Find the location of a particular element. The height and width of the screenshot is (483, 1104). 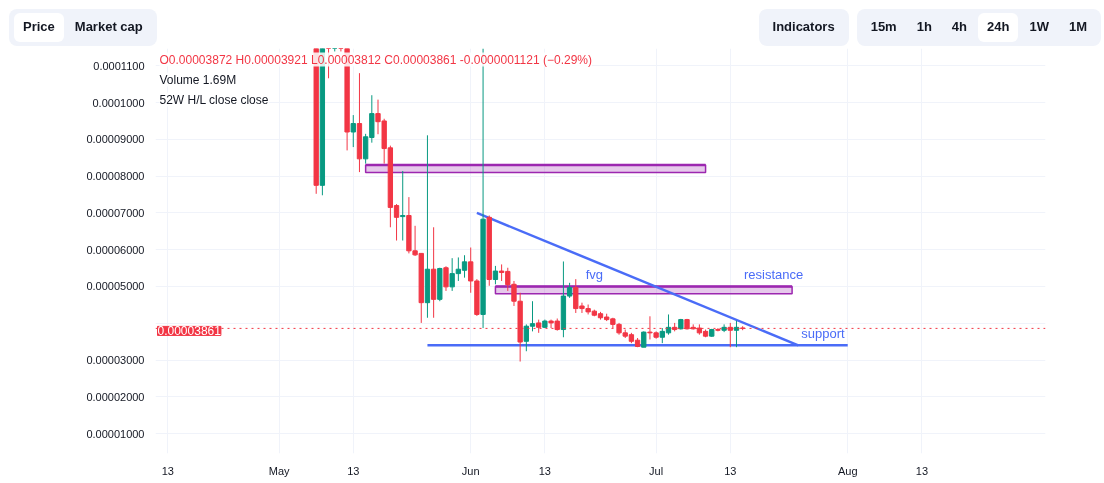

y-tick-label: 0.00003000 is located at coordinates (115, 360).